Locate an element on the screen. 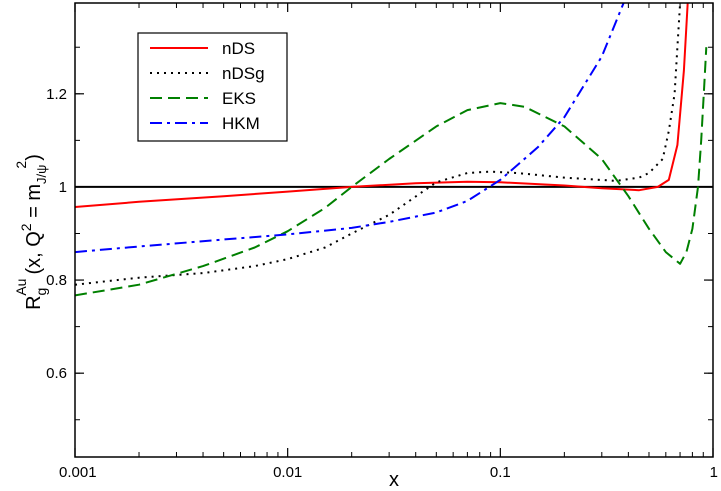 Image resolution: width=721 pixels, height=491 pixels. y-tick-label: 1 is located at coordinates (63, 187).